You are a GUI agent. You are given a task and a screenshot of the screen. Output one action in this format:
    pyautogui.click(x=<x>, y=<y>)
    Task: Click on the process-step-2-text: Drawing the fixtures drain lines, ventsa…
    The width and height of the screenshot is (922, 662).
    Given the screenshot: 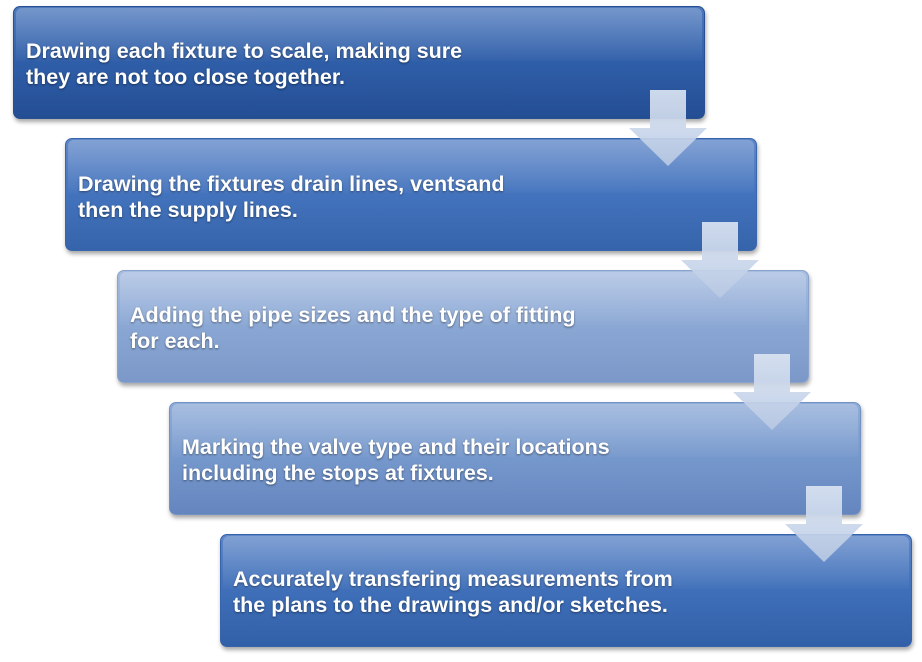 What is the action you would take?
    pyautogui.click(x=291, y=197)
    